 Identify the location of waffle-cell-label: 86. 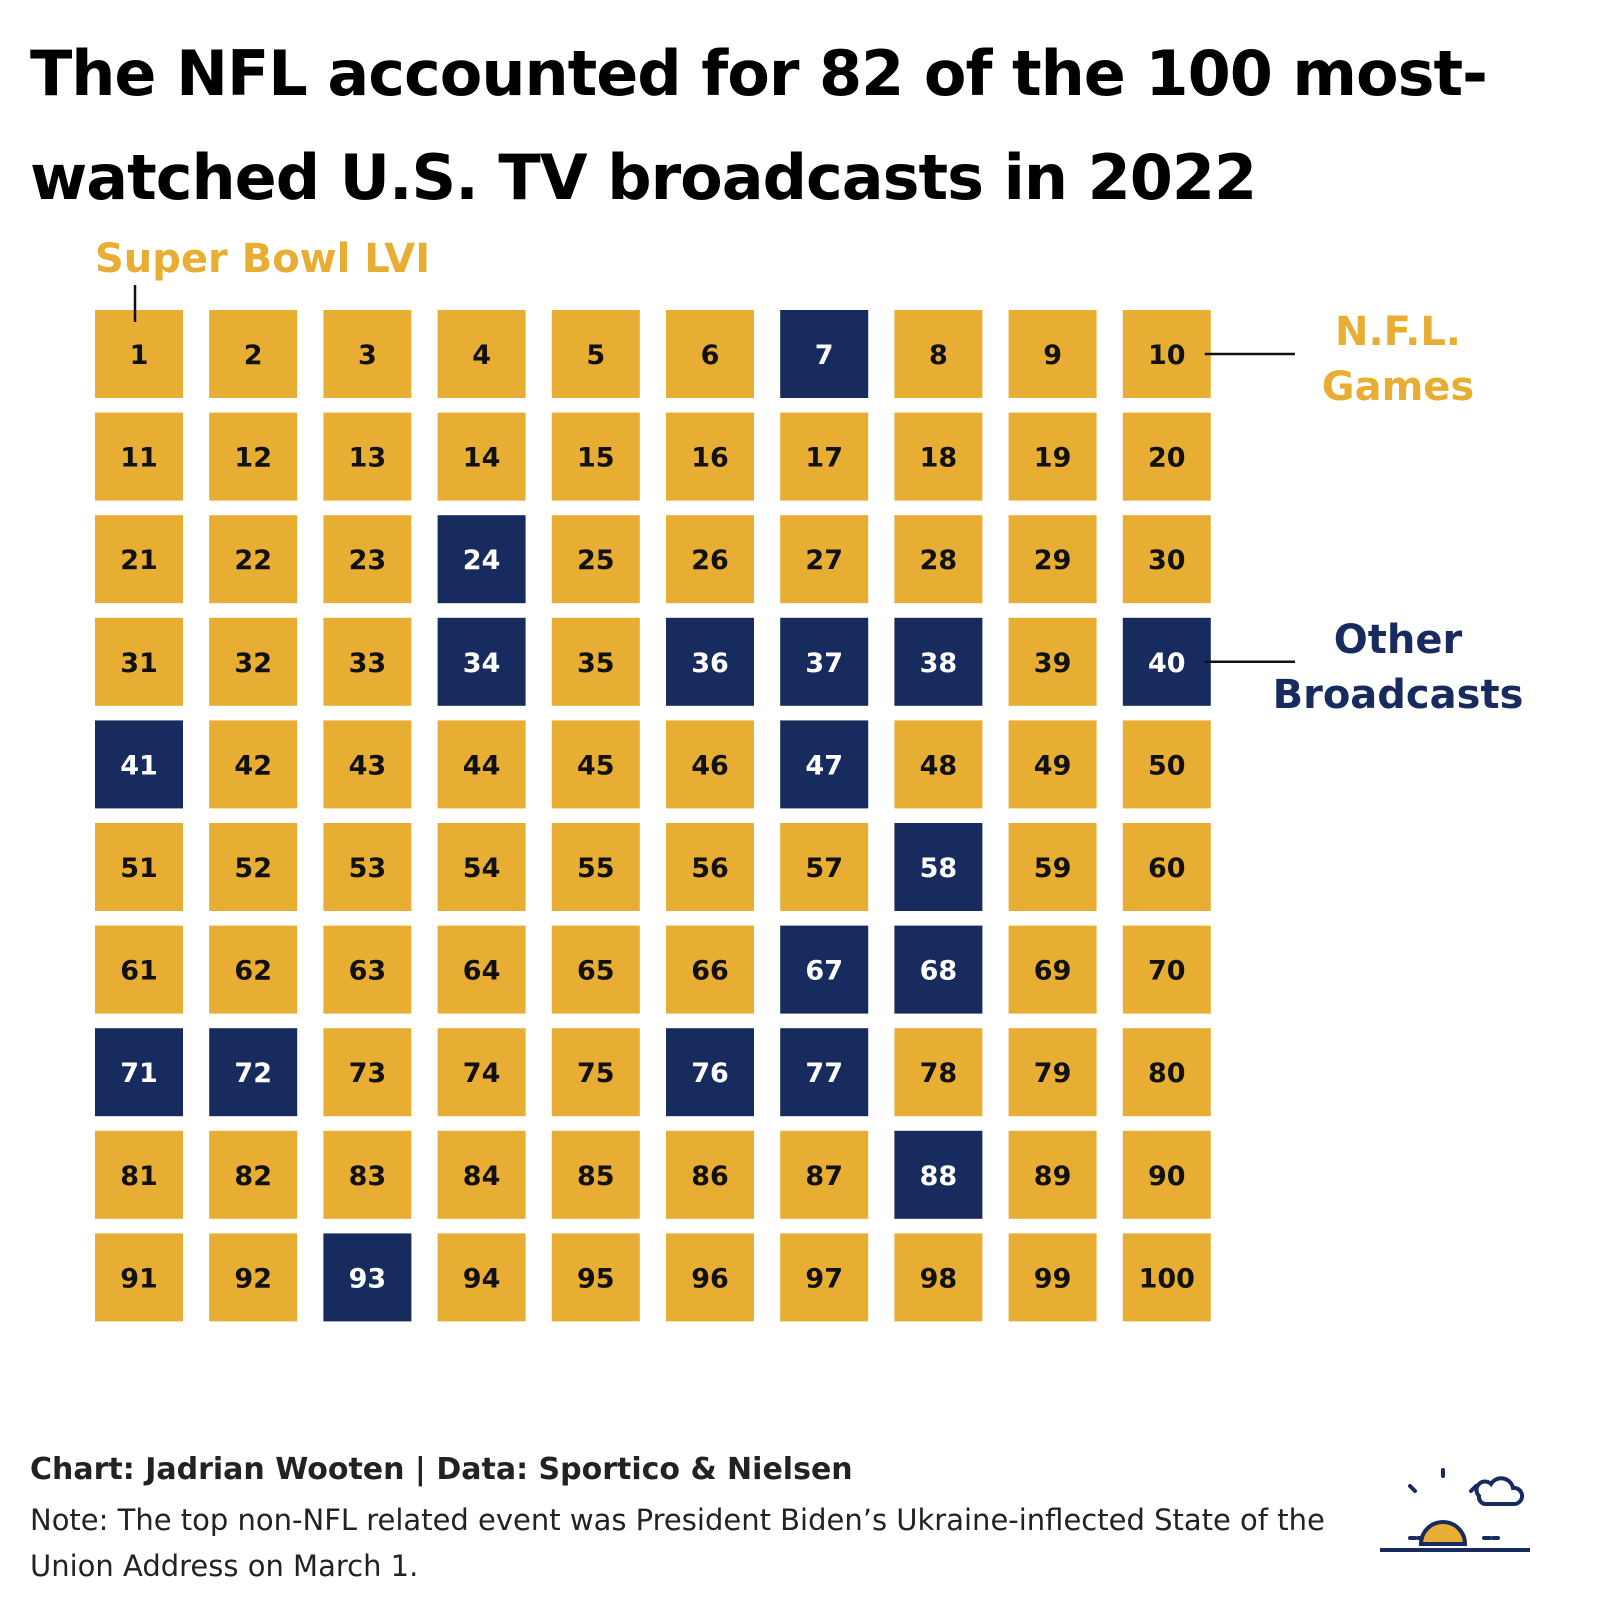
(710, 1176).